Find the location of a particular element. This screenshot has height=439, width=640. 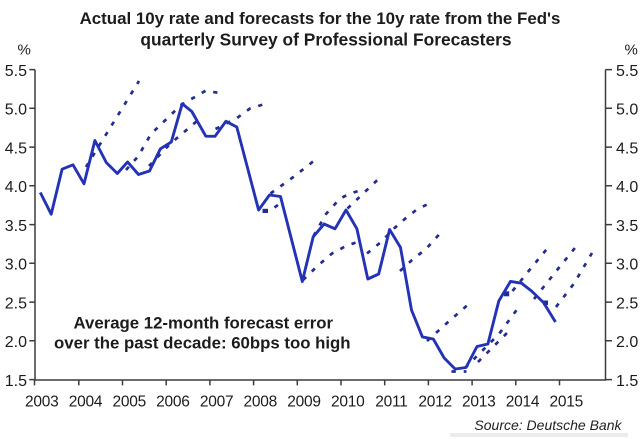

svg-text: 2012 is located at coordinates (434, 401).